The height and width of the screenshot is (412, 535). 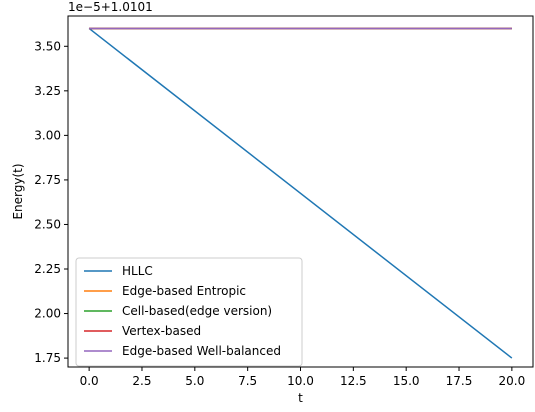 What do you see at coordinates (51, 202) in the screenshot?
I see `y-axis-ticks: 1.75 2.00 2.25 2.50 2.75 3.00 3.25 3.50` at bounding box center [51, 202].